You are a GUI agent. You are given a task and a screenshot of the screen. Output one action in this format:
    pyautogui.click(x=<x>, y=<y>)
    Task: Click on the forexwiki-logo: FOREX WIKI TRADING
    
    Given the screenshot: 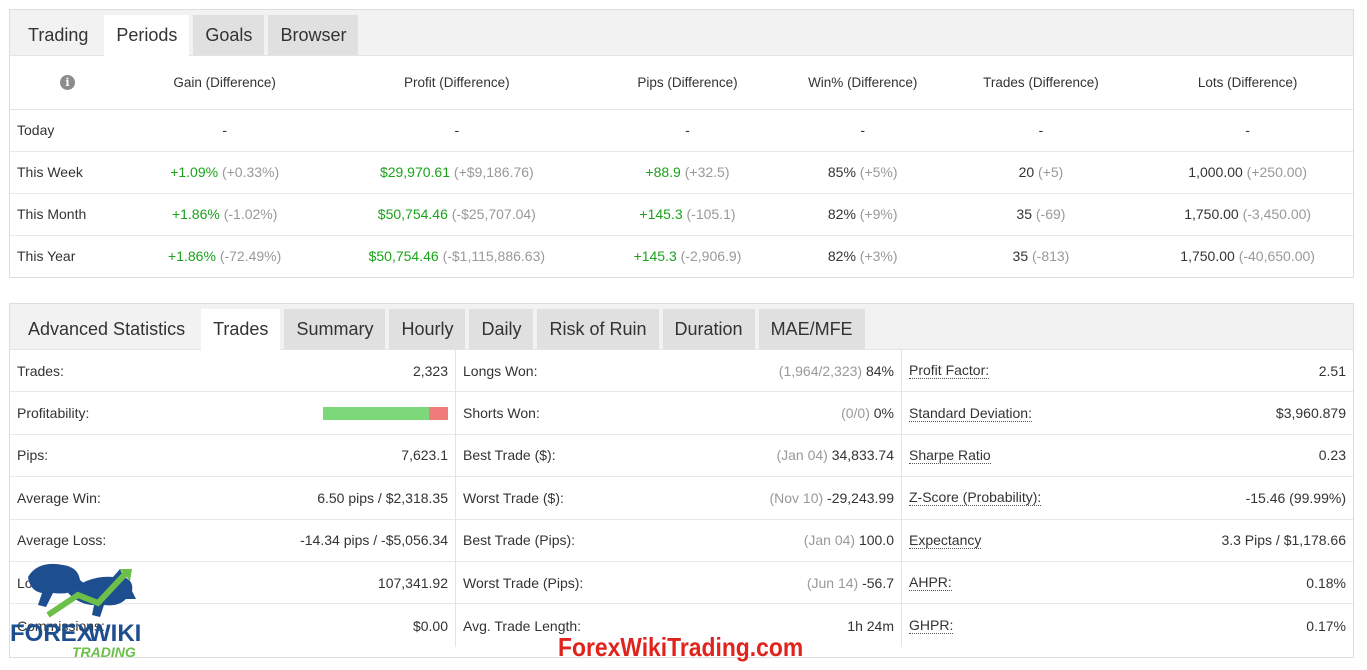 What is the action you would take?
    pyautogui.click(x=83, y=607)
    